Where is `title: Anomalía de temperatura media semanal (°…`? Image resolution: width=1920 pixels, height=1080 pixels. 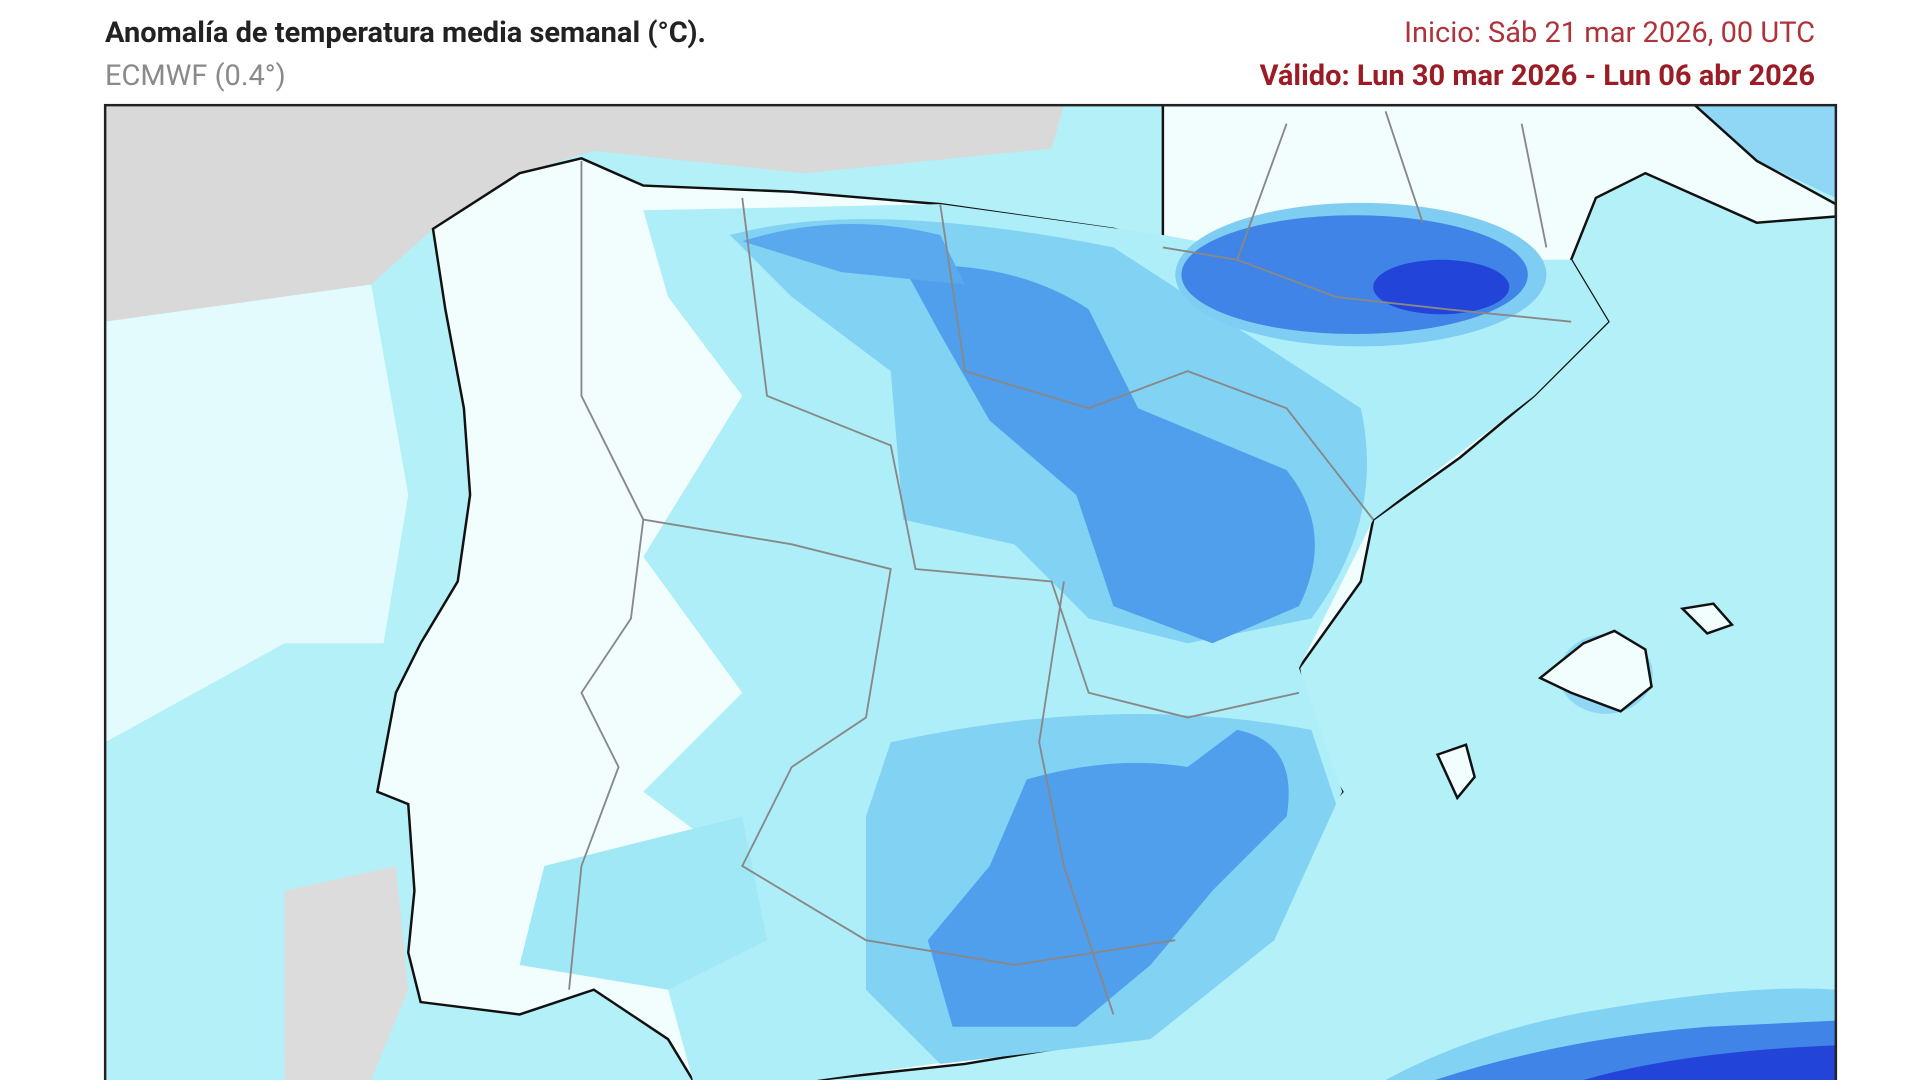
title: Anomalía de temperatura media semanal (°… is located at coordinates (405, 33).